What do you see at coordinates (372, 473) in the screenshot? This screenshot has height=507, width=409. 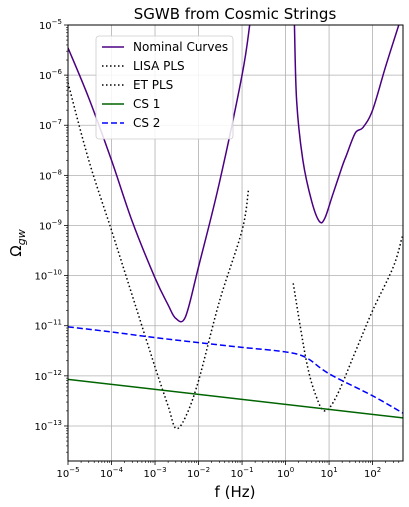 I see `x-tick-label: 10²` at bounding box center [372, 473].